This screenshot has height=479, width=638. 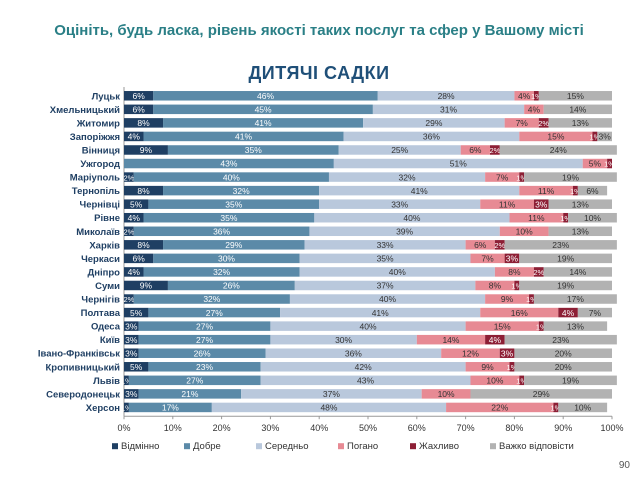 I want to click on data-label: 27%, so click(x=204, y=326).